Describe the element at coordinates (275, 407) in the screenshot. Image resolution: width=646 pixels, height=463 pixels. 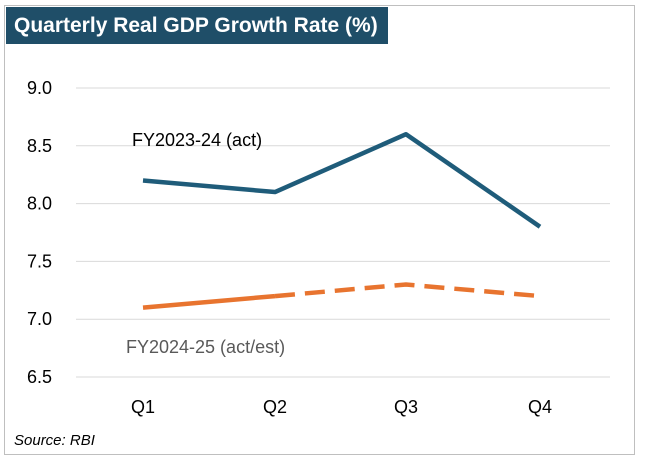
I see `x-tick-label: Q2` at that location.